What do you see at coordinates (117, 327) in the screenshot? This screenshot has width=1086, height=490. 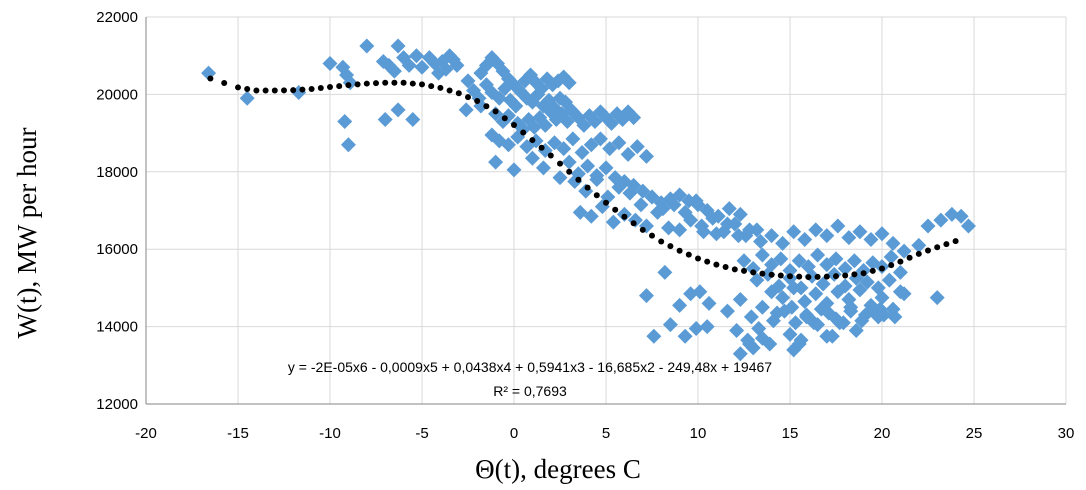 I see `y-tick-label: 14000` at bounding box center [117, 327].